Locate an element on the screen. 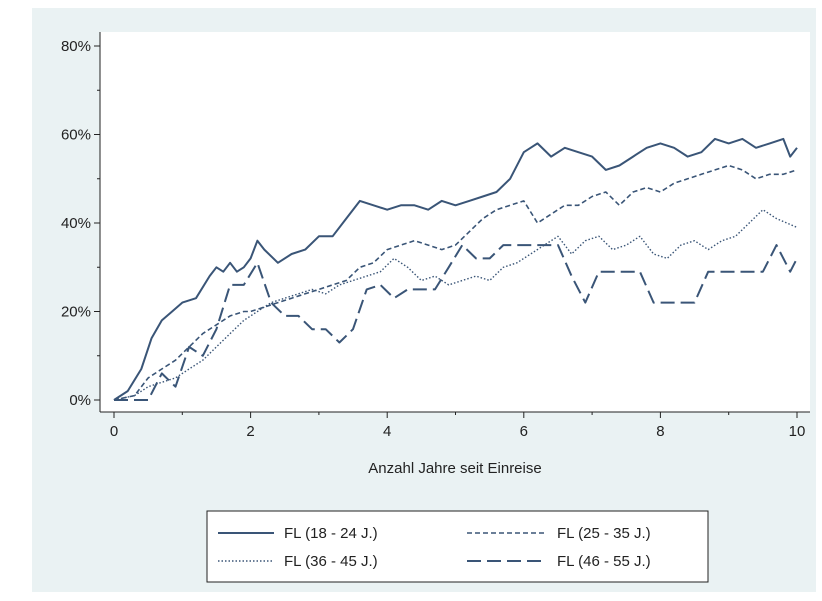  legend-label-2: FL (25 - 35 J.) is located at coordinates (604, 533).